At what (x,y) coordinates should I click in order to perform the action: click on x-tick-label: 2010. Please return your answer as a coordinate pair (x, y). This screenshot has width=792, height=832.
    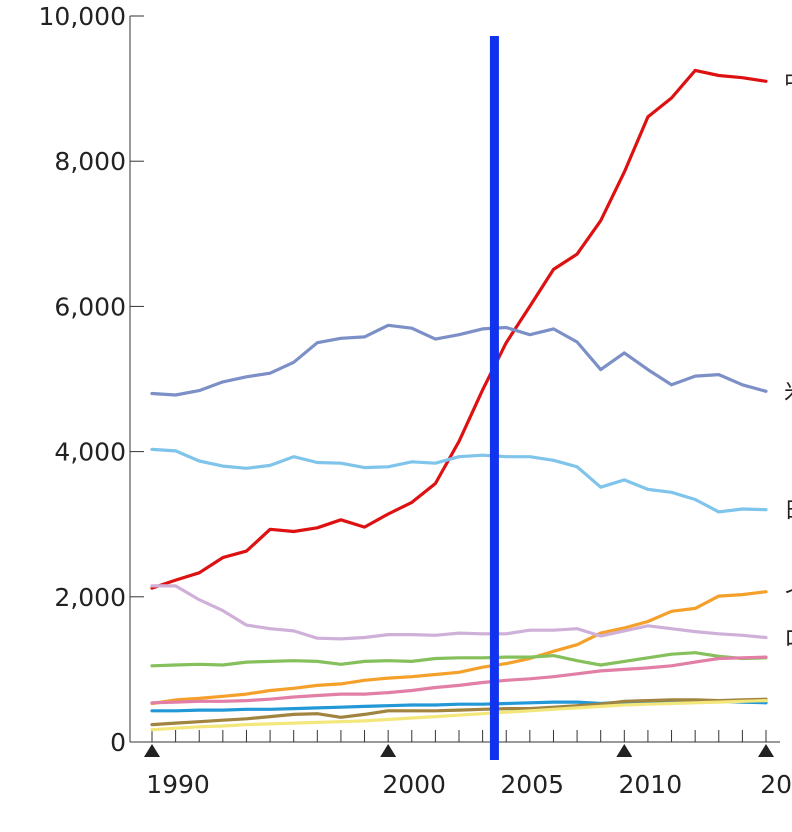
    Looking at the image, I should click on (650, 784).